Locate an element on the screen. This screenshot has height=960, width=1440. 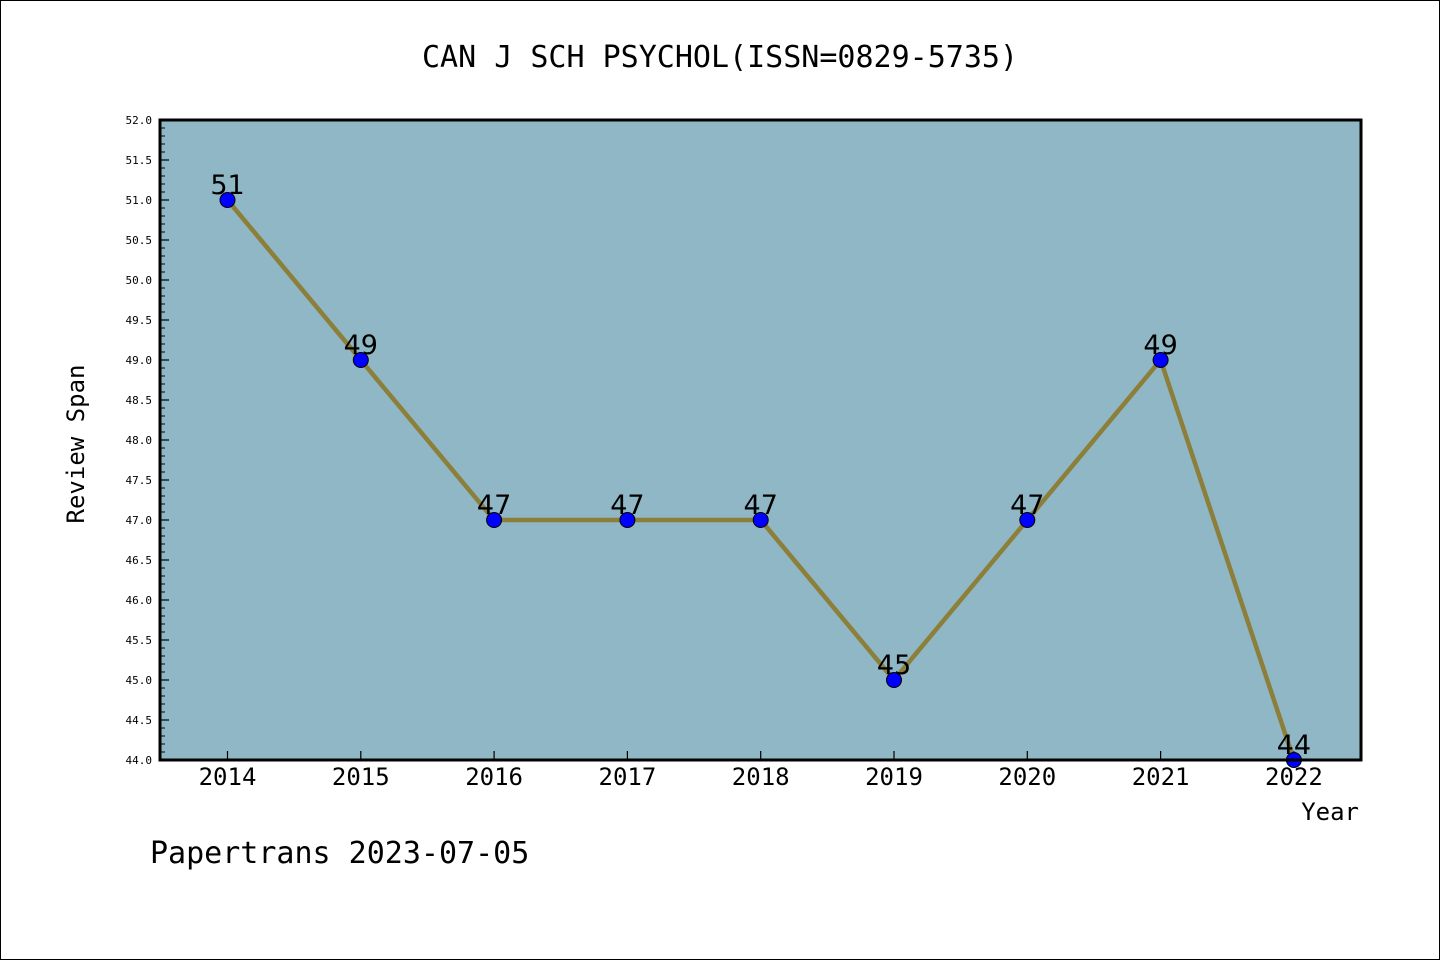
x-tick-label: 2016 is located at coordinates (494, 777).